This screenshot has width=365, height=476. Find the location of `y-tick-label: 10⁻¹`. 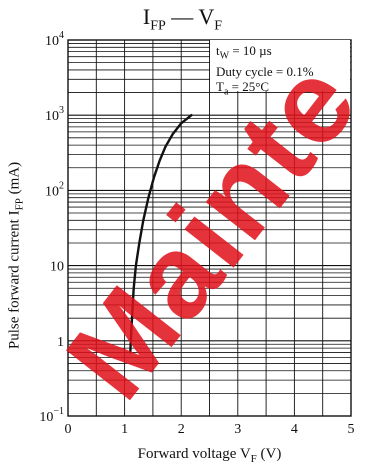

y-tick-label: 10⁻¹ is located at coordinates (51, 415).